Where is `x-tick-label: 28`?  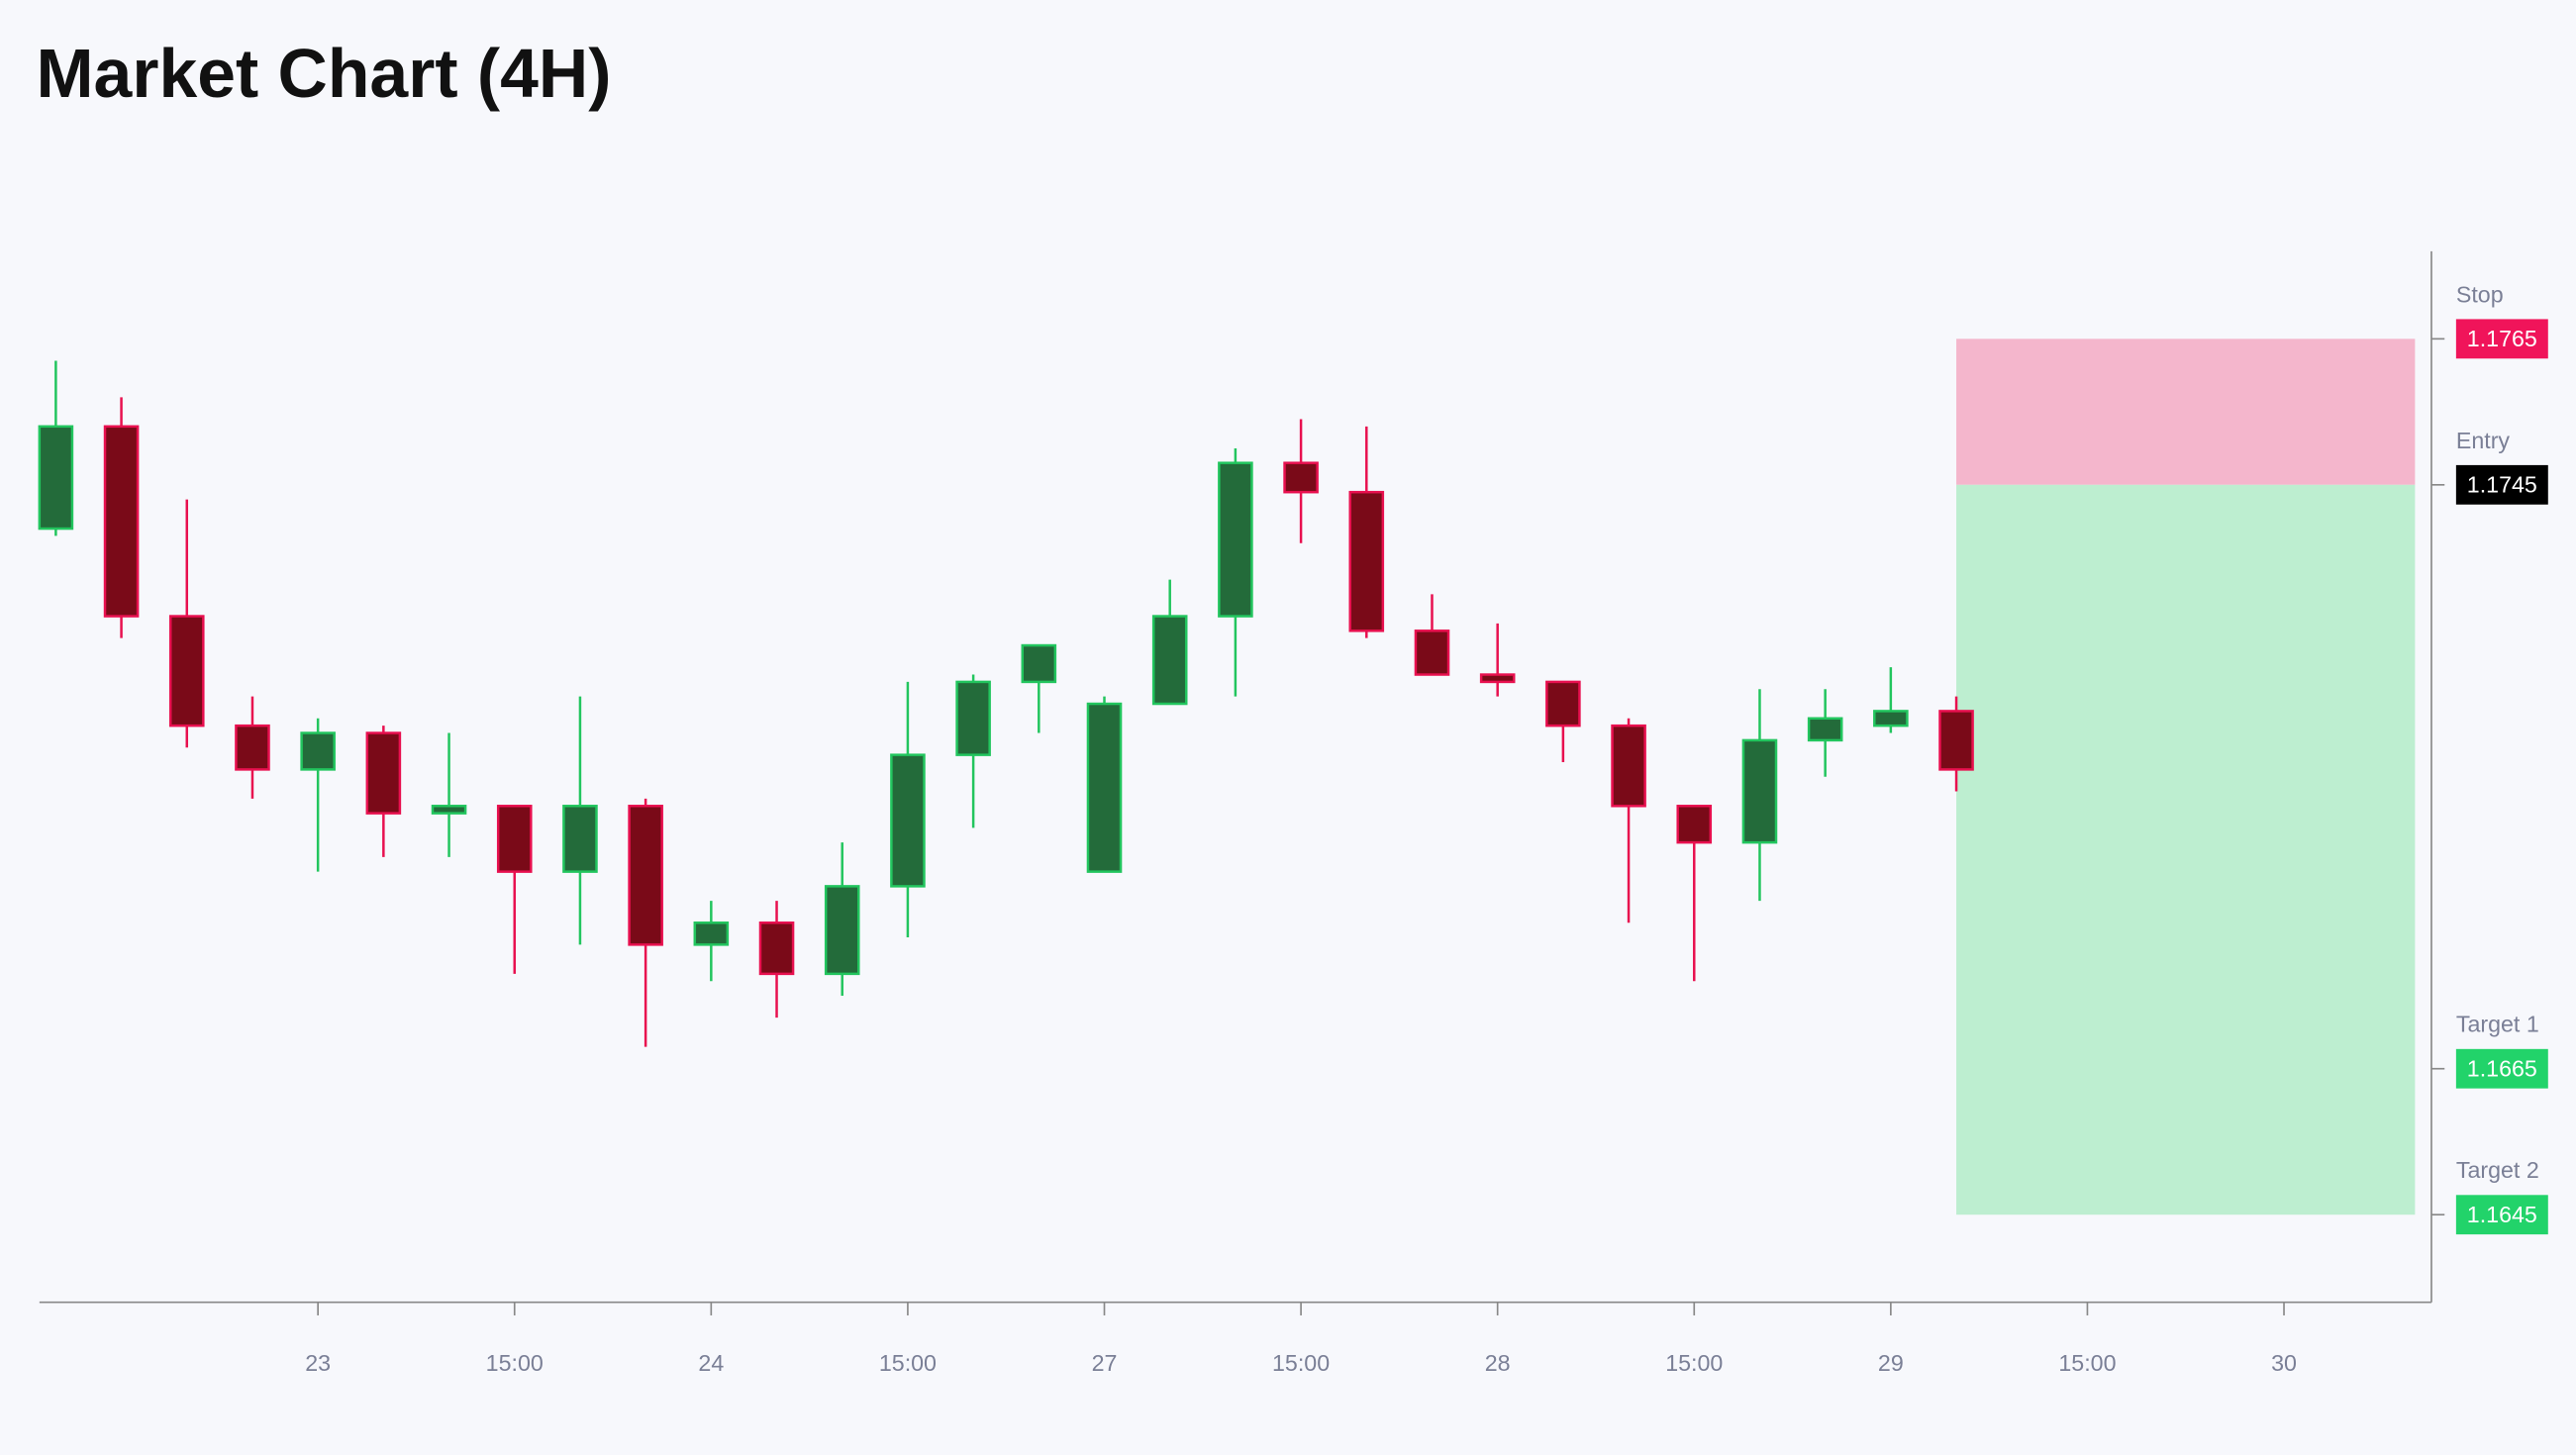 x-tick-label: 28 is located at coordinates (1498, 1363).